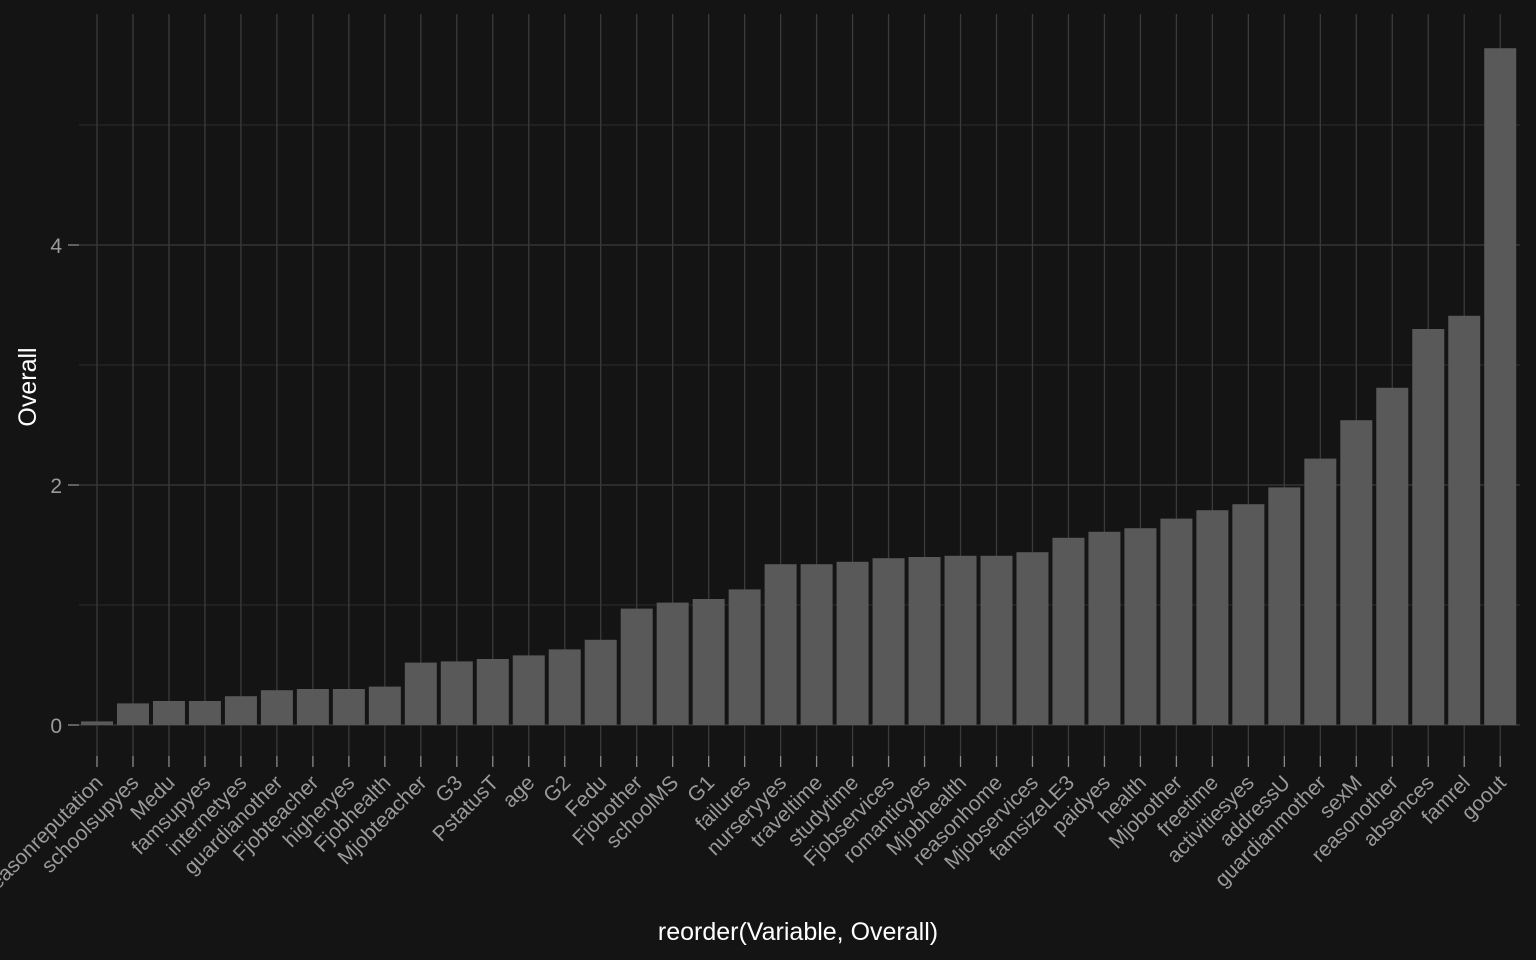 This screenshot has height=960, width=1536. I want to click on y-tick-label: 0, so click(56, 726).